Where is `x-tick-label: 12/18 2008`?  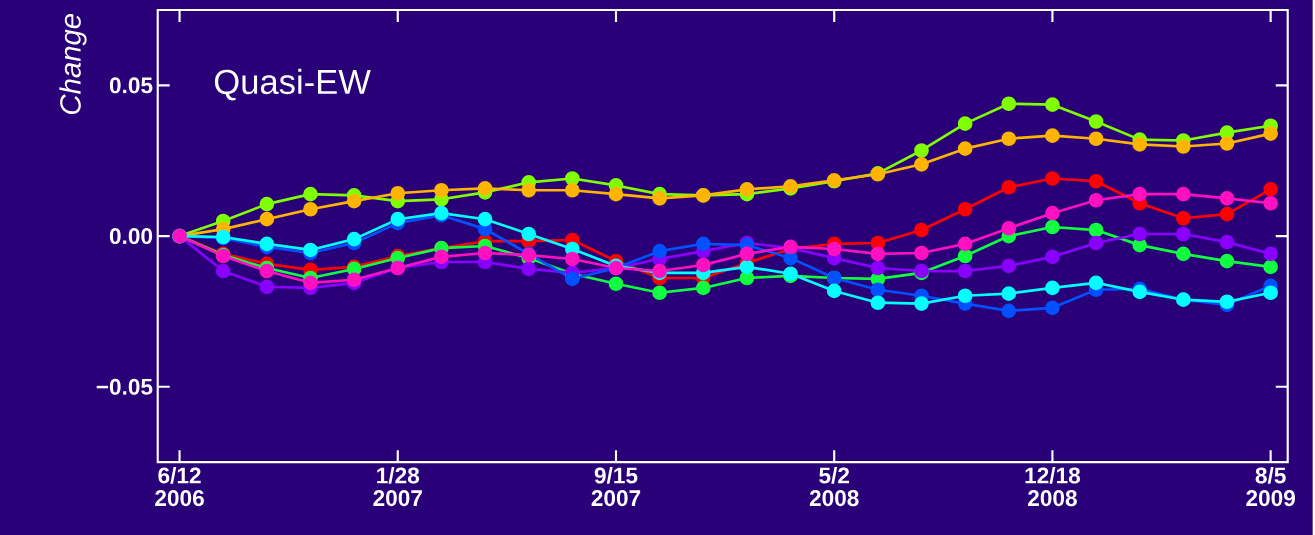
x-tick-label: 12/18 2008 is located at coordinates (1053, 486).